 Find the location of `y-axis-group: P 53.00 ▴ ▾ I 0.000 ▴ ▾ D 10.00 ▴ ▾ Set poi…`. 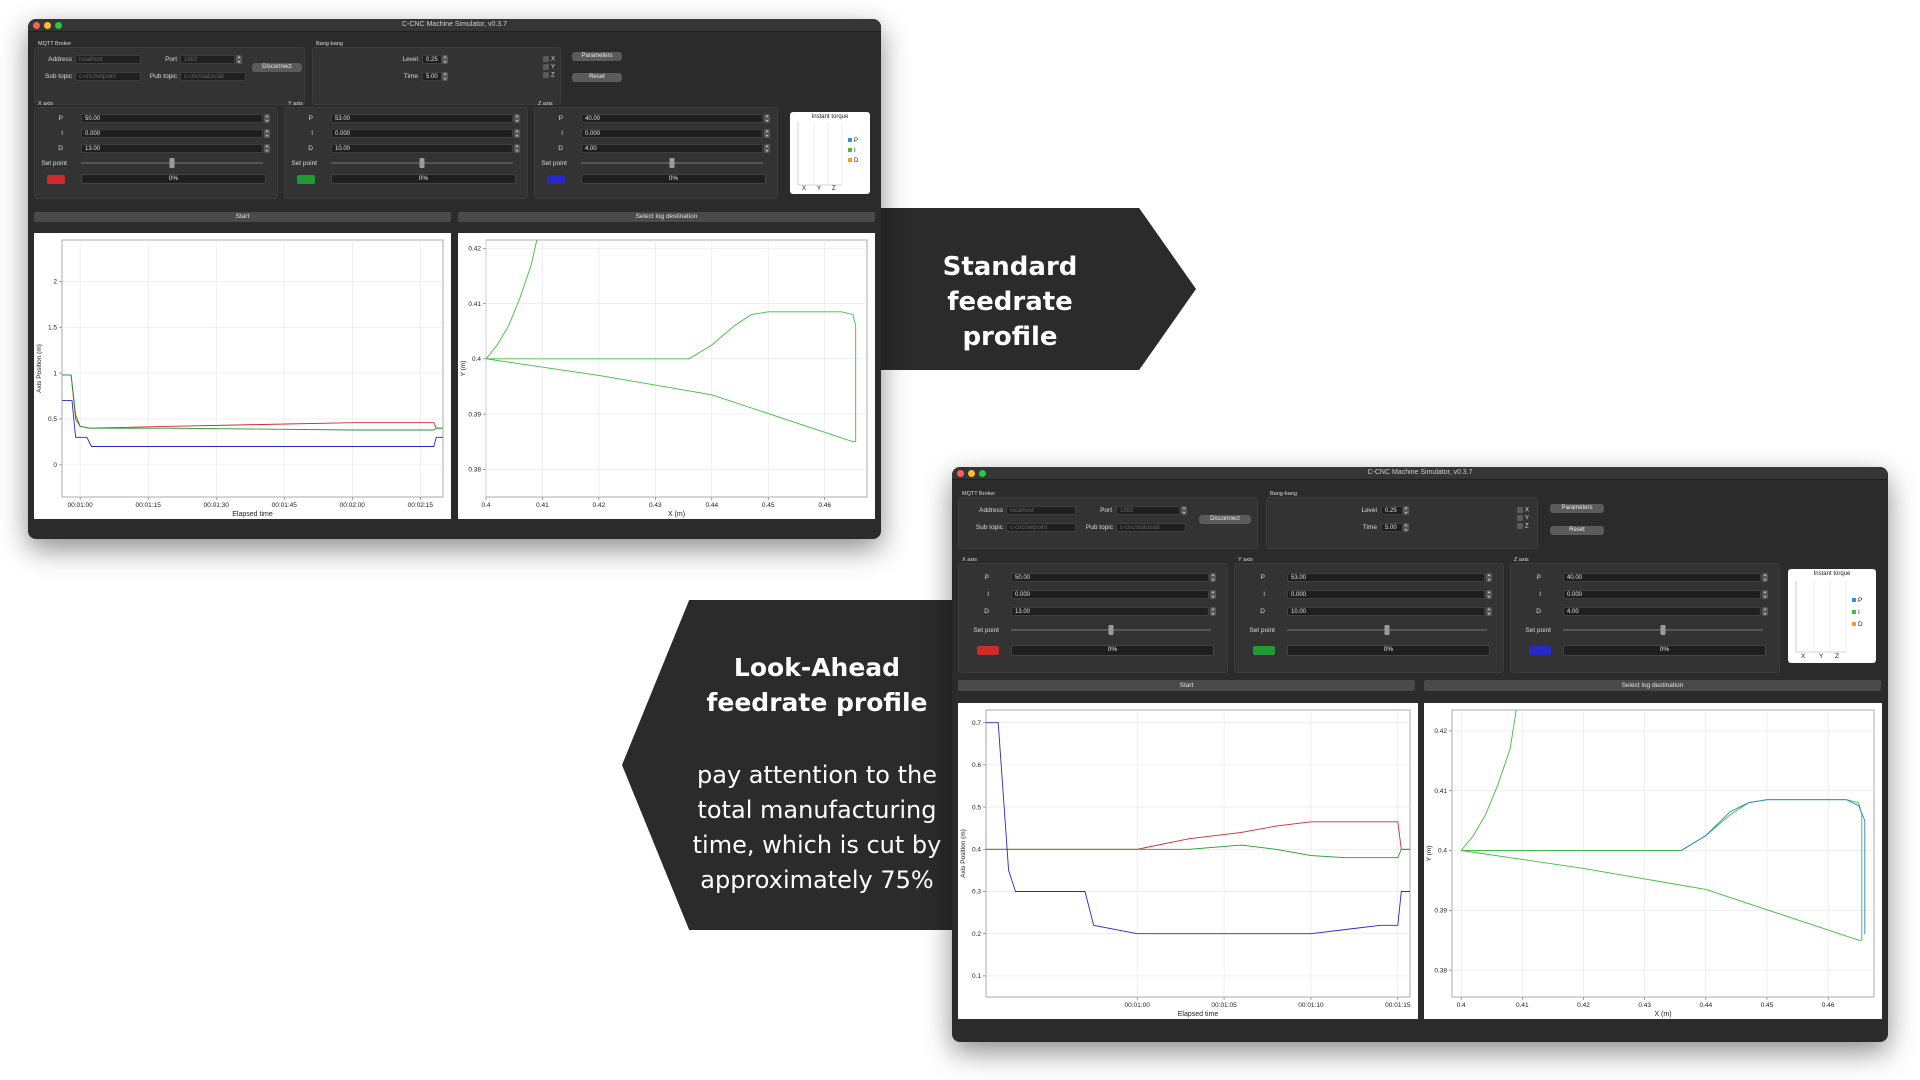

y-axis-group: P 53.00 ▴ ▾ I 0.000 ▴ ▾ D 10.00 ▴ ▾ Set poi… is located at coordinates (406, 153).